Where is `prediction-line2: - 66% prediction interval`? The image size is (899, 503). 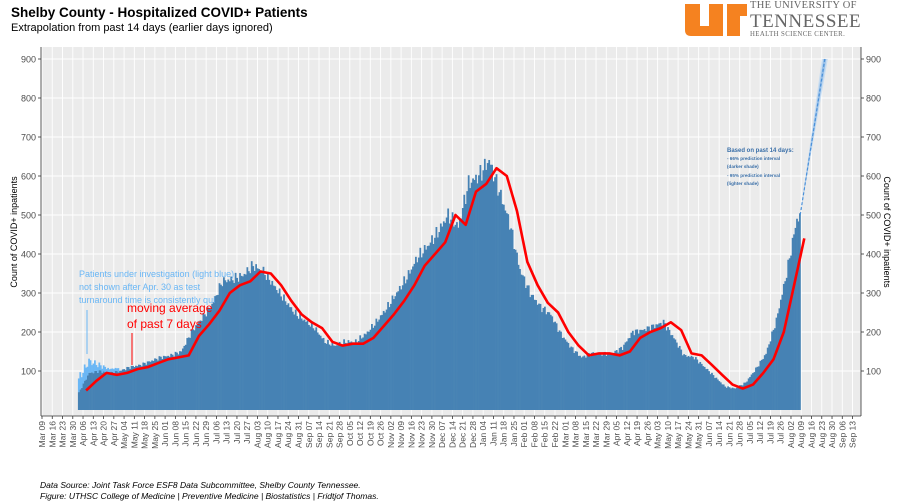
prediction-line2: - 66% prediction interval is located at coordinates (753, 158).